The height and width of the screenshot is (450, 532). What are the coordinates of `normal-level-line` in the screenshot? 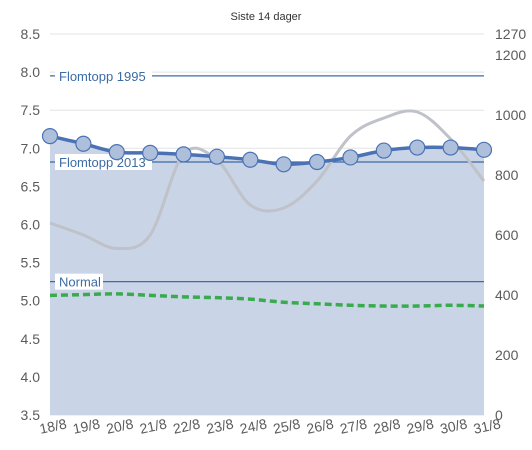 It's located at (267, 300).